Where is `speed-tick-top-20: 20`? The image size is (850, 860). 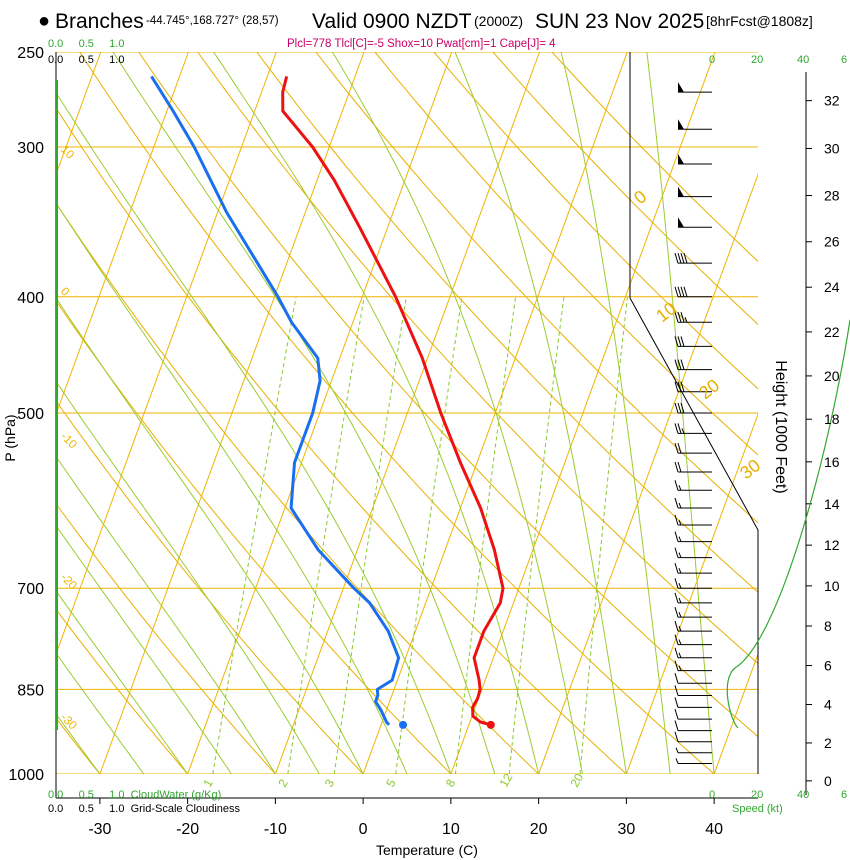
speed-tick-top-20: 20 is located at coordinates (757, 60).